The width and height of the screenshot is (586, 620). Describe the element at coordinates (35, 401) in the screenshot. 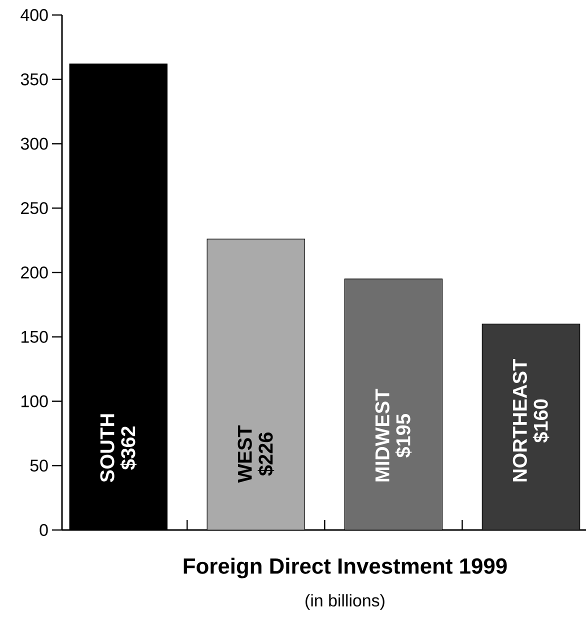

I see `y-tick-label: 100` at that location.